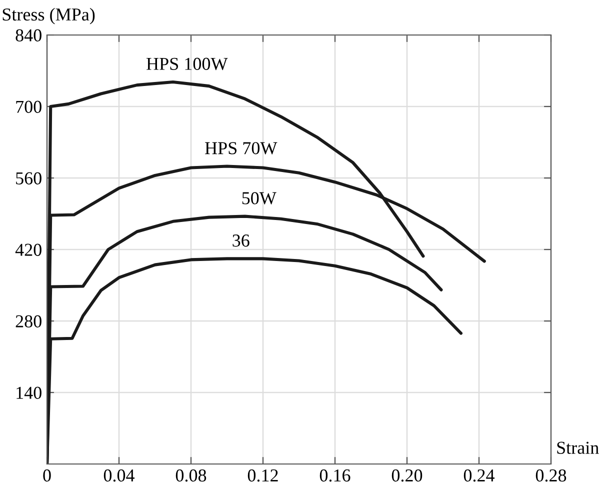 The height and width of the screenshot is (493, 613). I want to click on x-tick-label: 0.24, so click(479, 475).